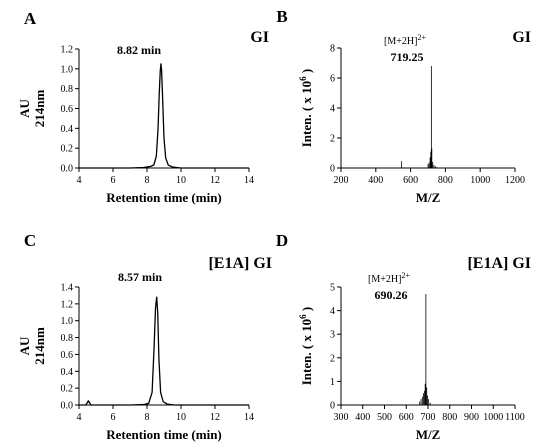 This screenshot has width=550, height=447. What do you see at coordinates (67, 288) in the screenshot?
I see `y-tick-label: 1.4` at bounding box center [67, 288].